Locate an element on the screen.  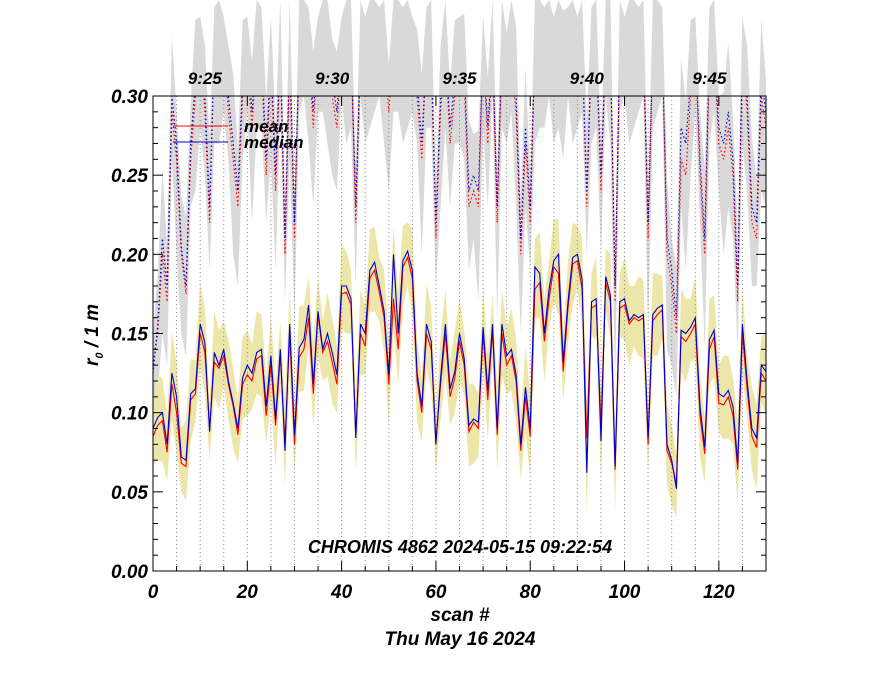
y-tick-label: 0.25 is located at coordinates (129, 176).